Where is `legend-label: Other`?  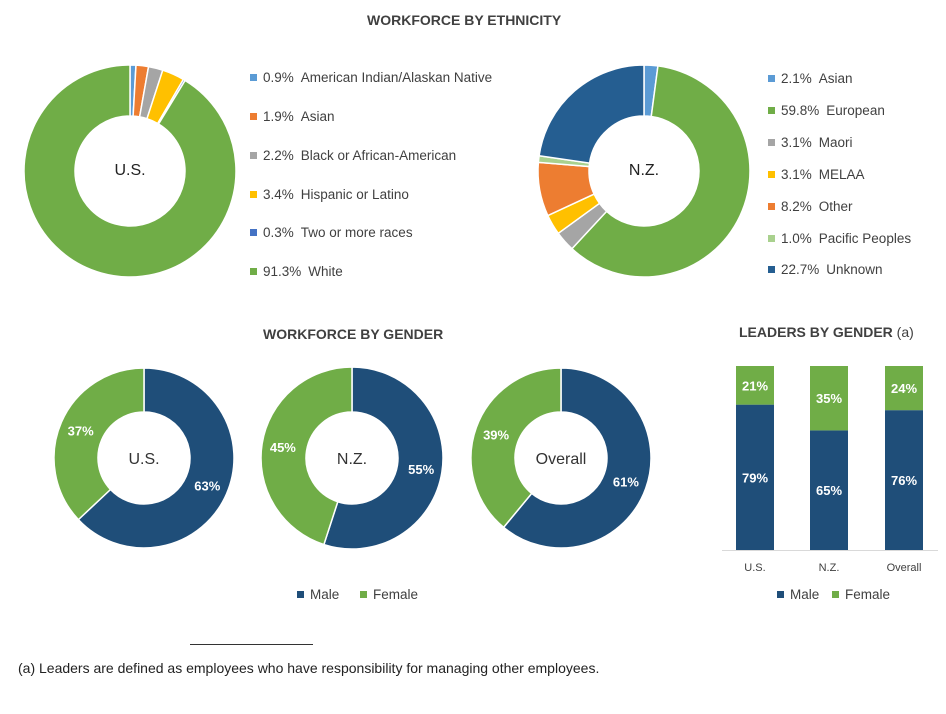 legend-label: Other is located at coordinates (835, 206).